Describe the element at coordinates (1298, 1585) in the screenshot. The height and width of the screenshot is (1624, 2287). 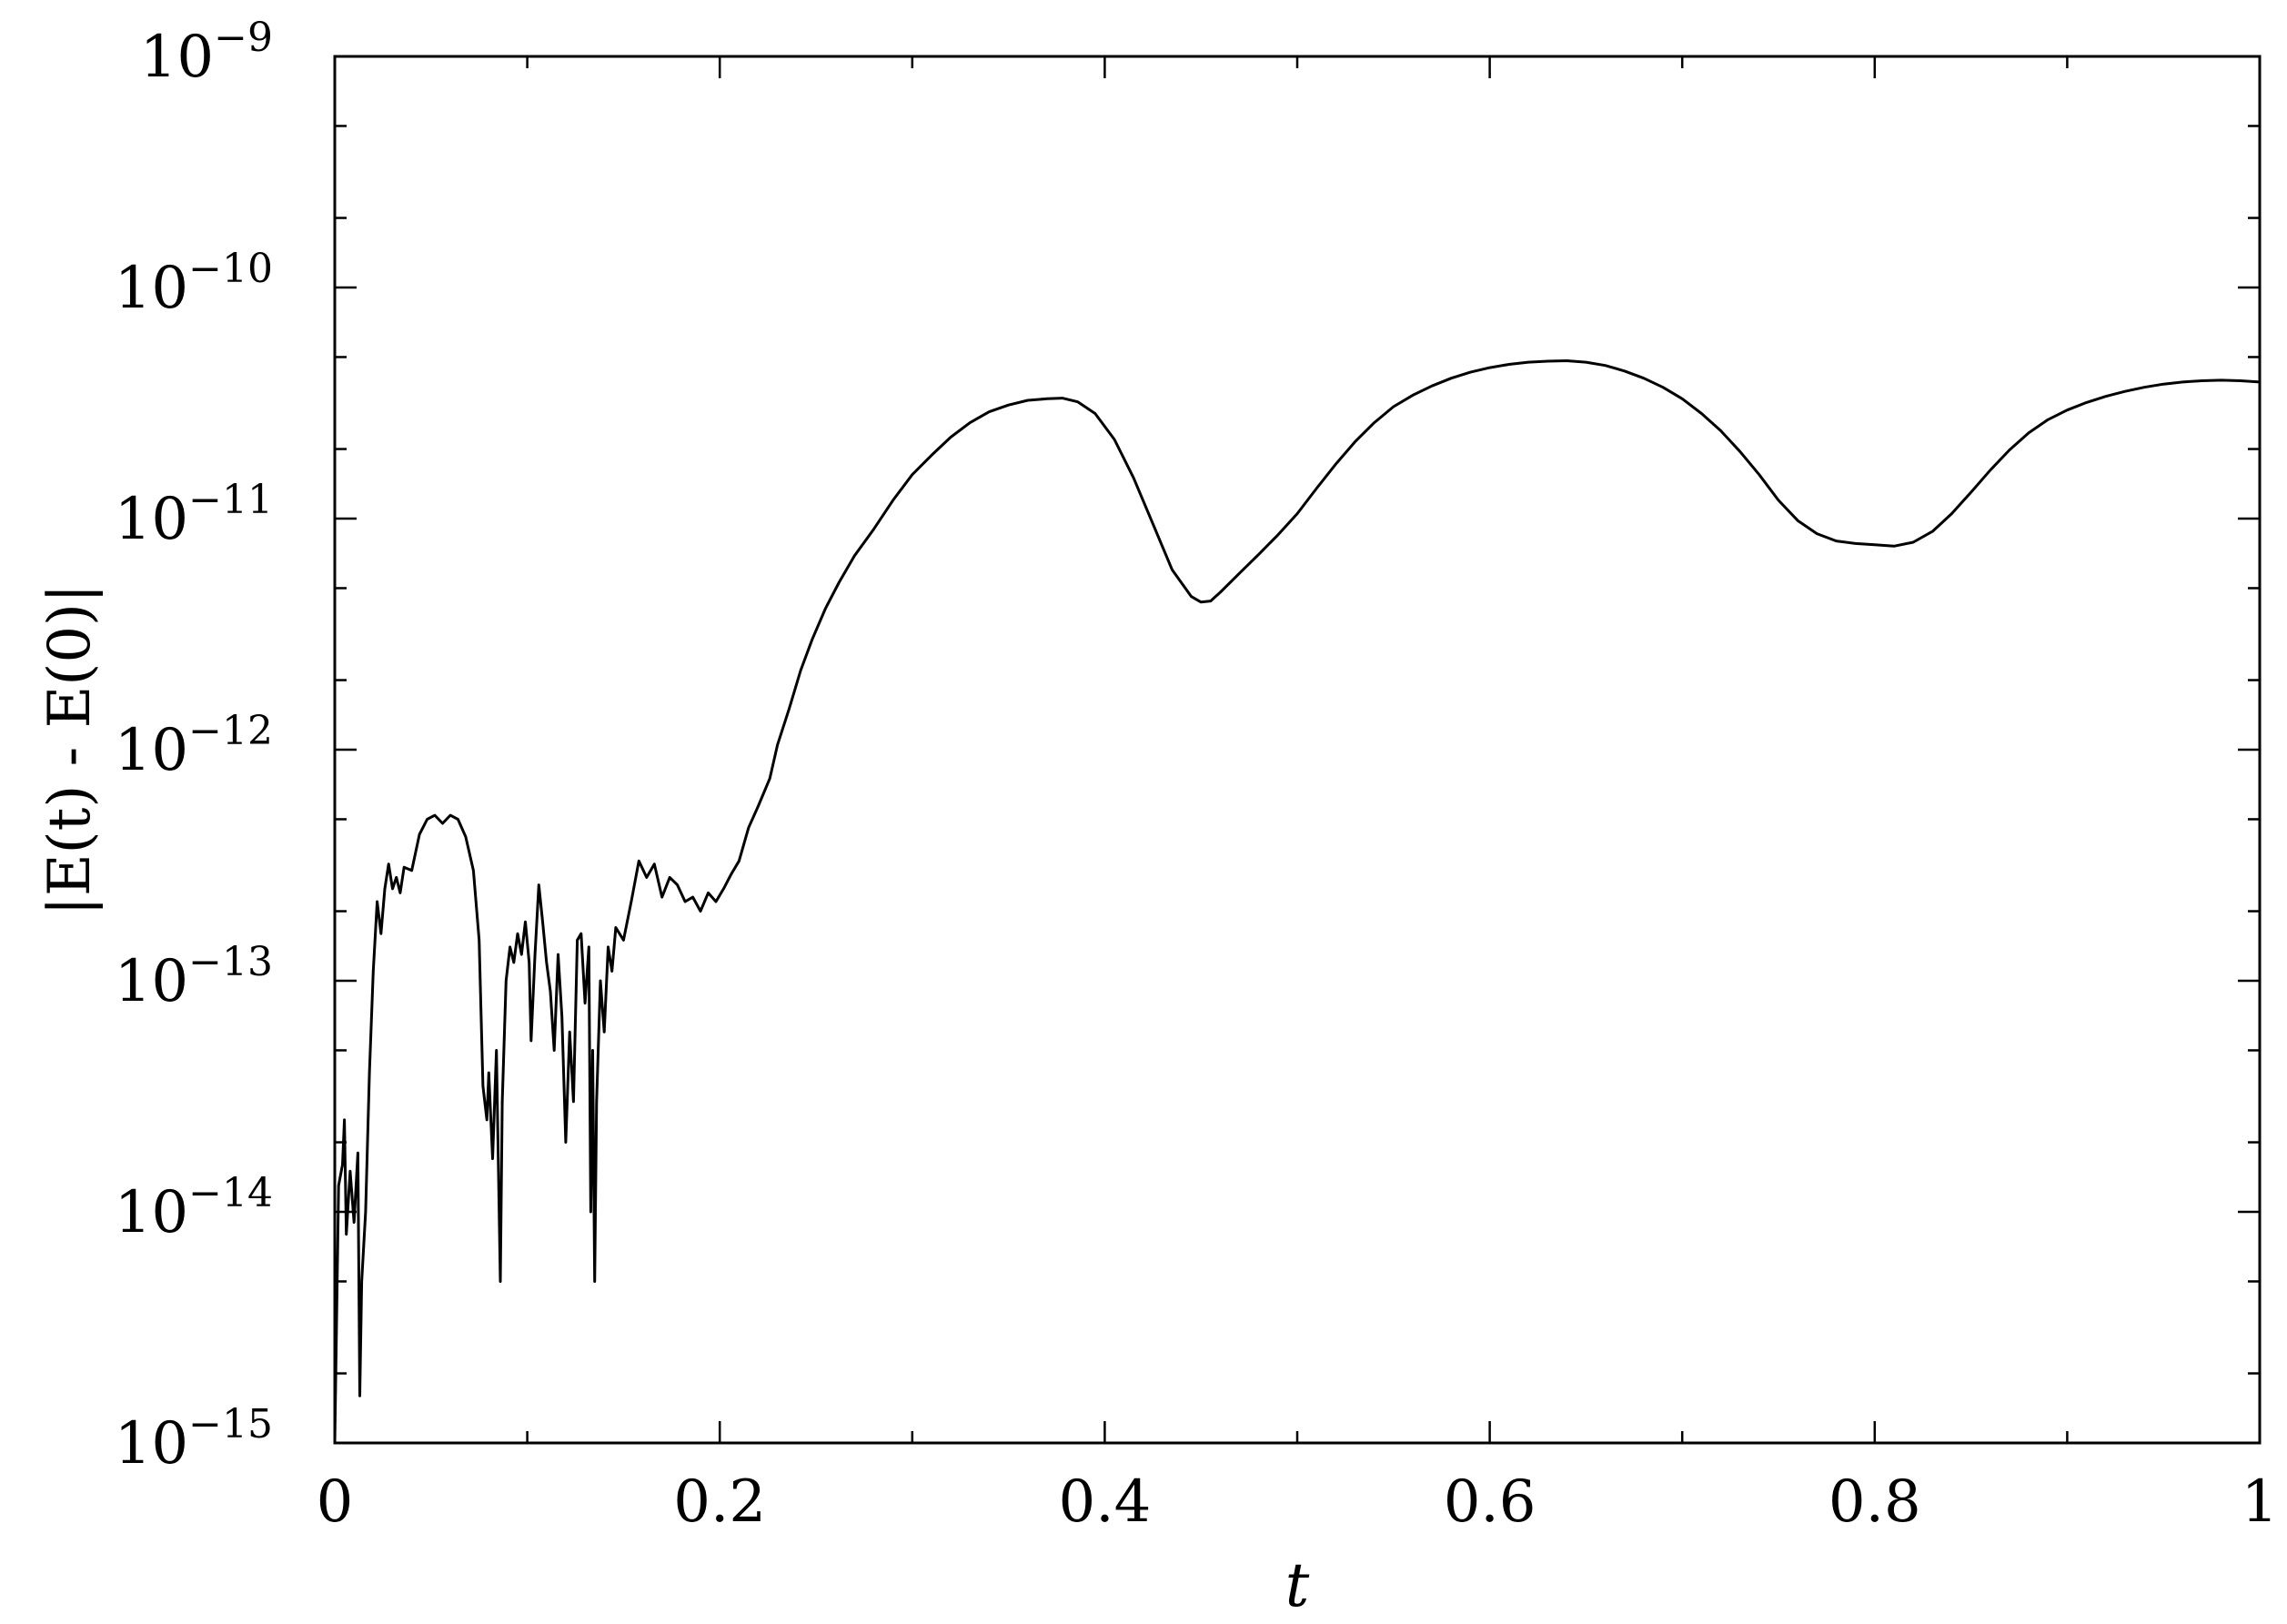
I see `x-axis-label: t` at that location.